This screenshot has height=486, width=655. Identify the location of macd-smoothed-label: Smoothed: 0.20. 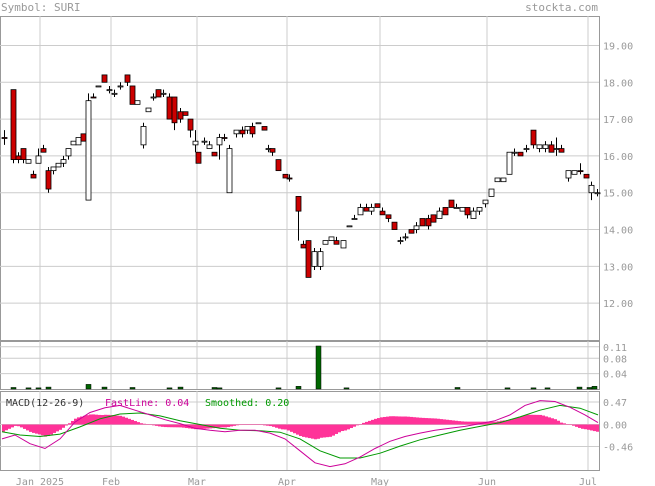
(247, 403).